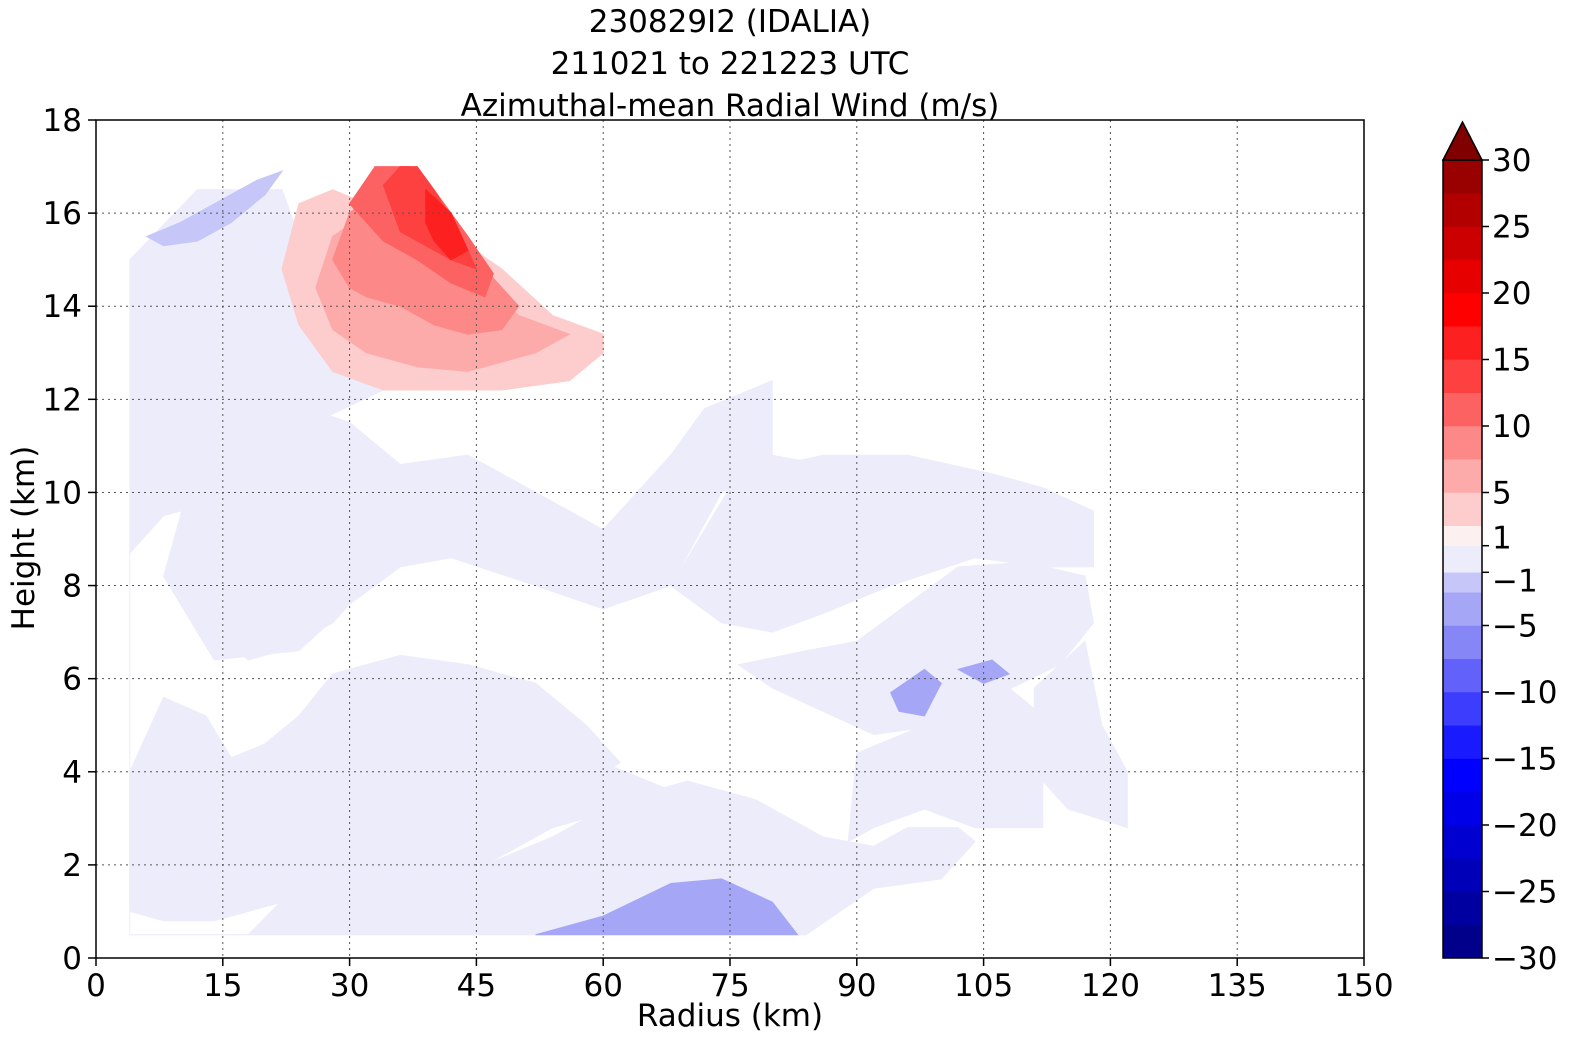 This screenshot has width=1574, height=1045. What do you see at coordinates (62, 493) in the screenshot?
I see `y-tick-label: 10` at bounding box center [62, 493].